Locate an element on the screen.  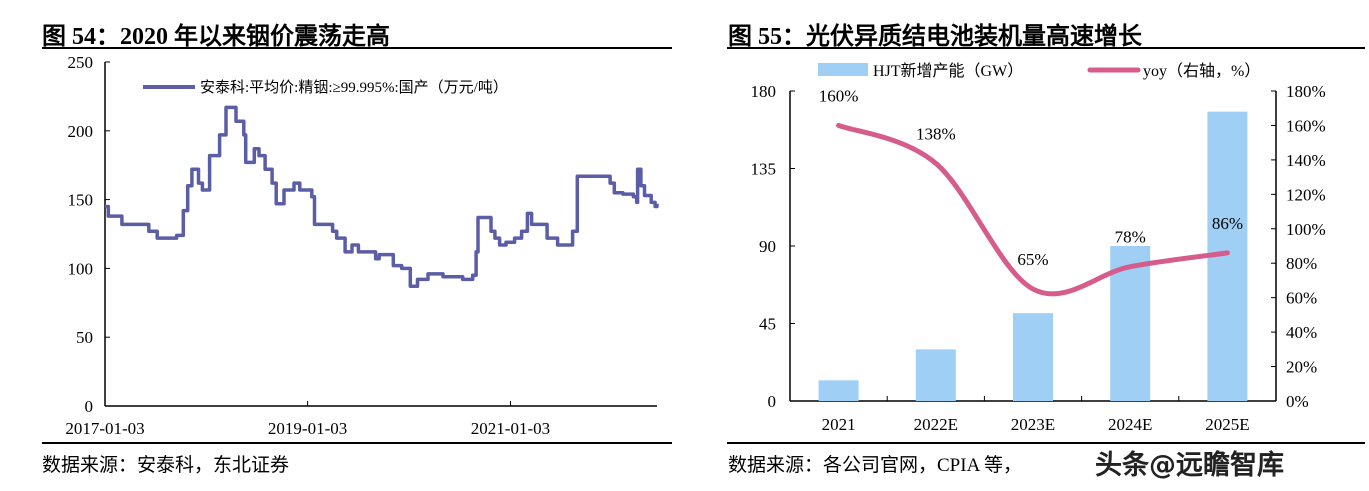
left-y-tick-label: 0 is located at coordinates (89, 406).